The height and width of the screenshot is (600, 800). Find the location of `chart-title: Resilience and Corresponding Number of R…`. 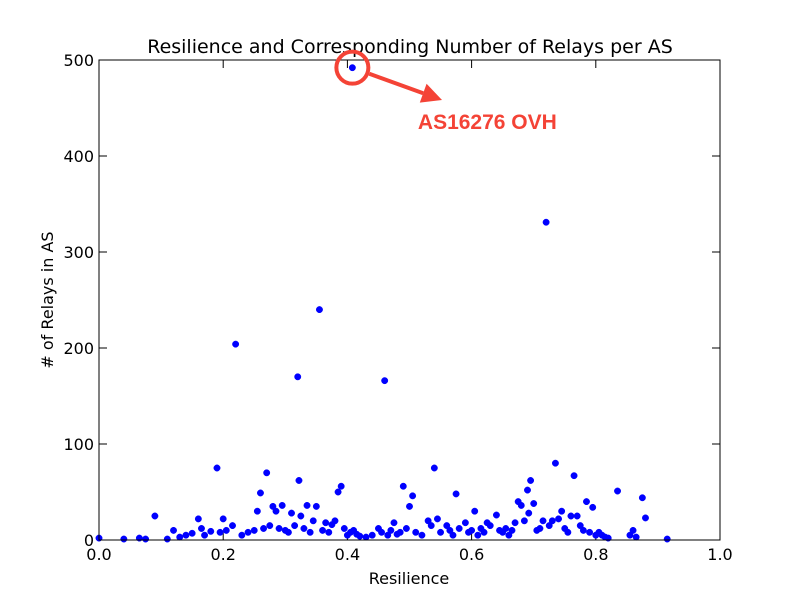

chart-title: Resilience and Corresponding Number of R… is located at coordinates (410, 47).